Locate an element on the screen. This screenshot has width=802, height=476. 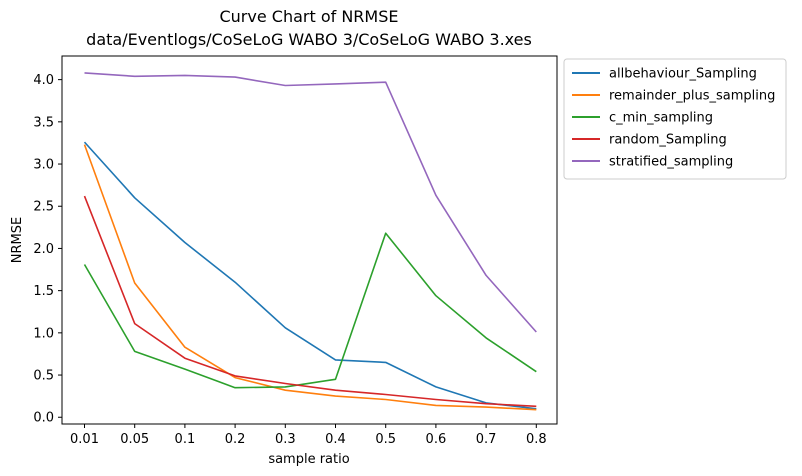
y-tick-label: 3.0 is located at coordinates (43, 165).